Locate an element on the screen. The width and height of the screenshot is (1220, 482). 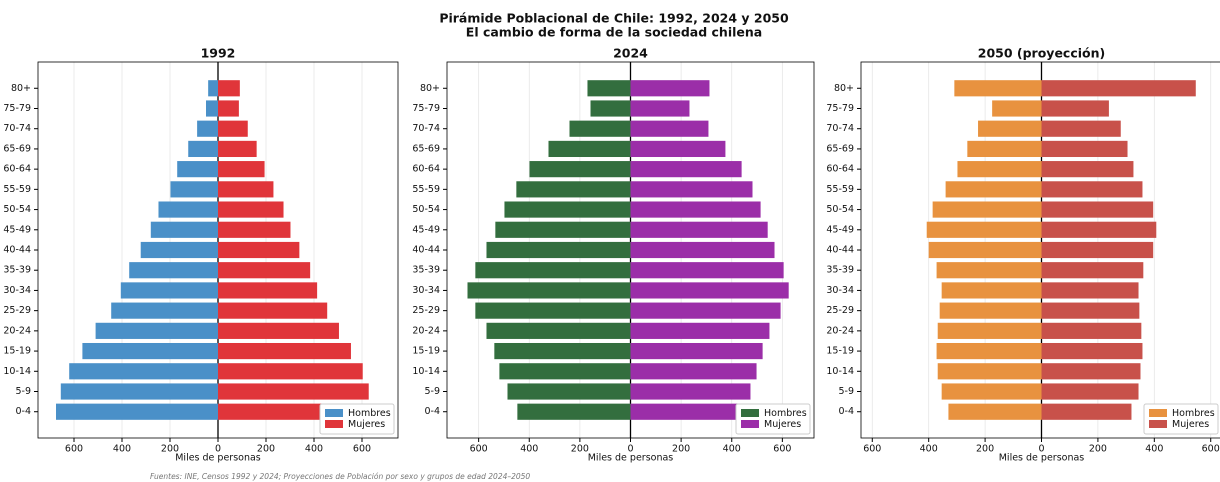
y-tick-label: 35-39 is located at coordinates (17, 270).